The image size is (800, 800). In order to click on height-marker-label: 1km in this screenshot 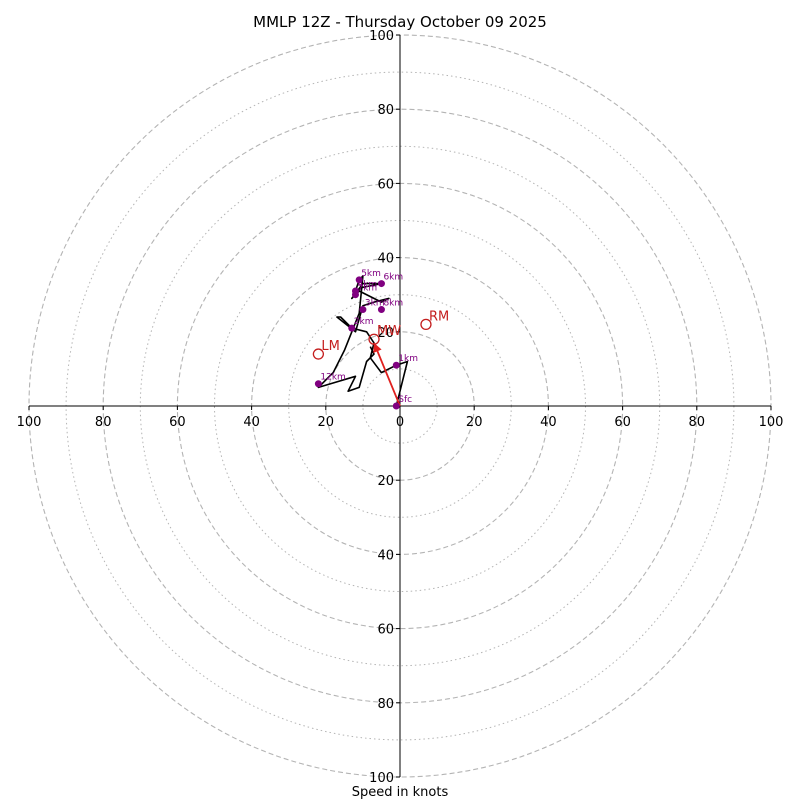, I will do `click(408, 359)`.